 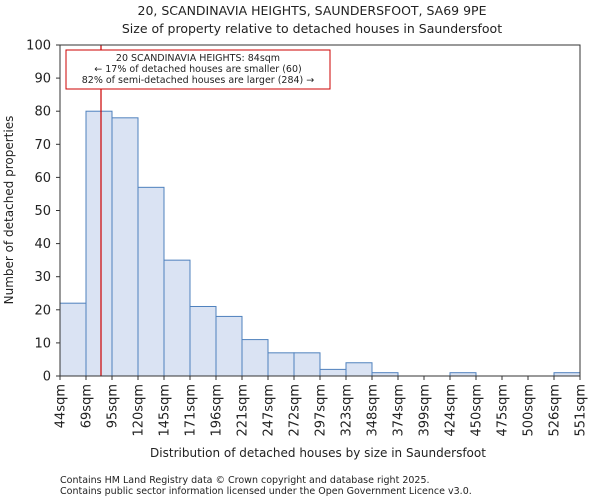 What do you see at coordinates (295, 410) in the screenshot?
I see `x-tick-label-272sqm: 272sqm` at bounding box center [295, 410].